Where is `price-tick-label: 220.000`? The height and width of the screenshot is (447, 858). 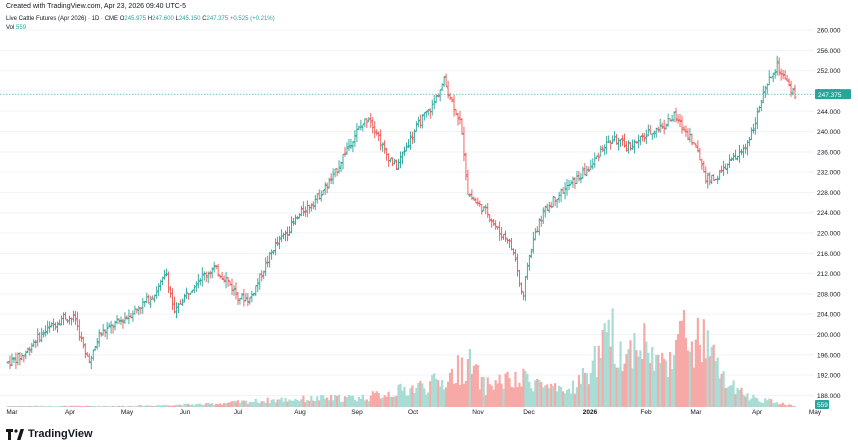 price-tick-label: 220.000 is located at coordinates (829, 234).